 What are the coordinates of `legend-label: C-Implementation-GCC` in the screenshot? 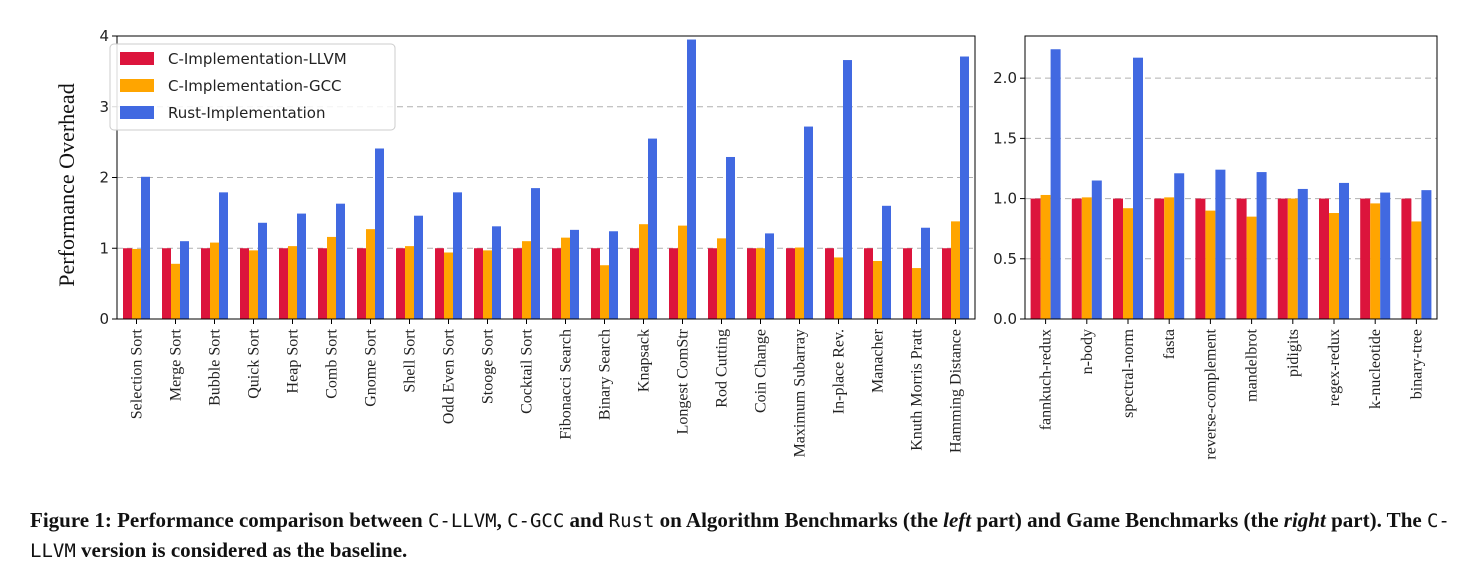 It's located at (255, 86).